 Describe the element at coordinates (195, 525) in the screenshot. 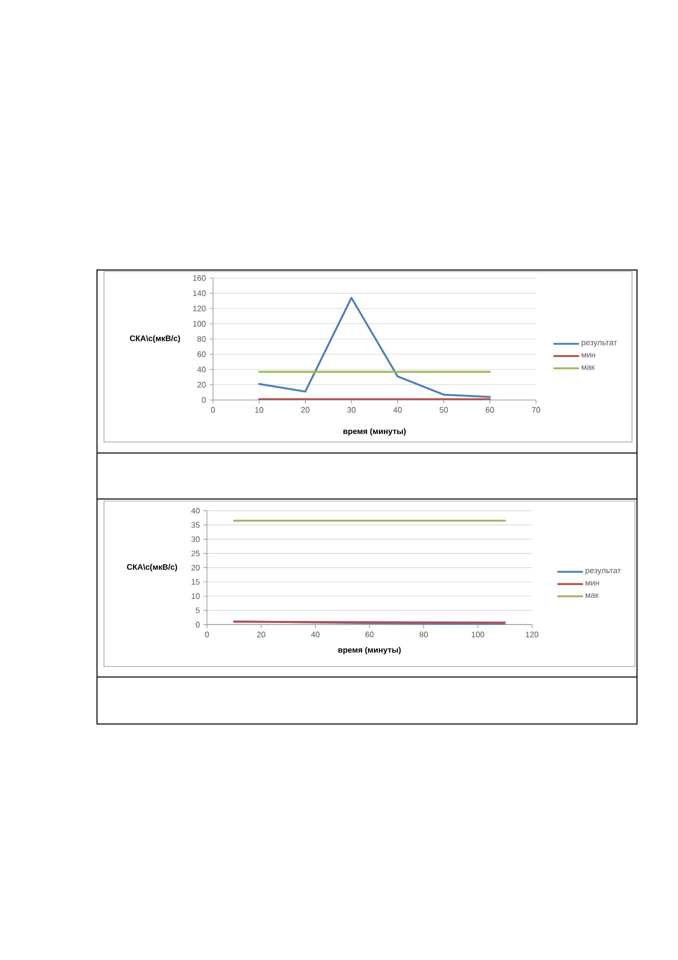

I see `y-tick-label: 35` at that location.